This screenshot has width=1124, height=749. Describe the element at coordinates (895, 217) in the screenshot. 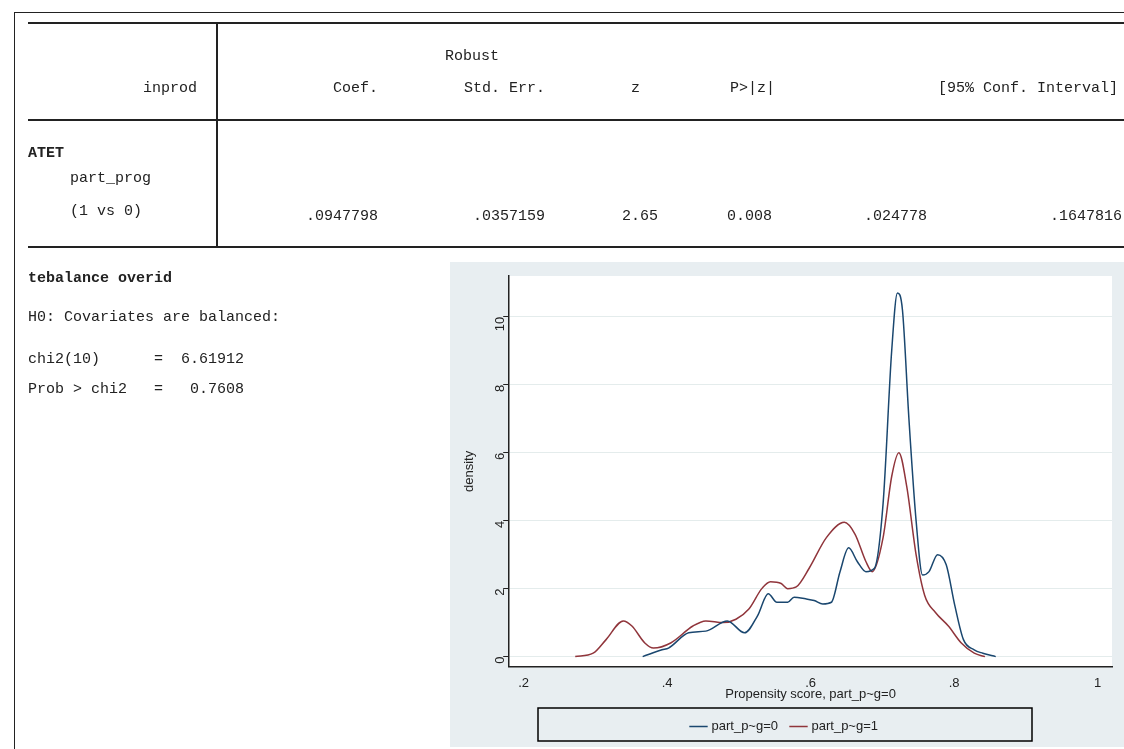

I see `text: .024778` at that location.